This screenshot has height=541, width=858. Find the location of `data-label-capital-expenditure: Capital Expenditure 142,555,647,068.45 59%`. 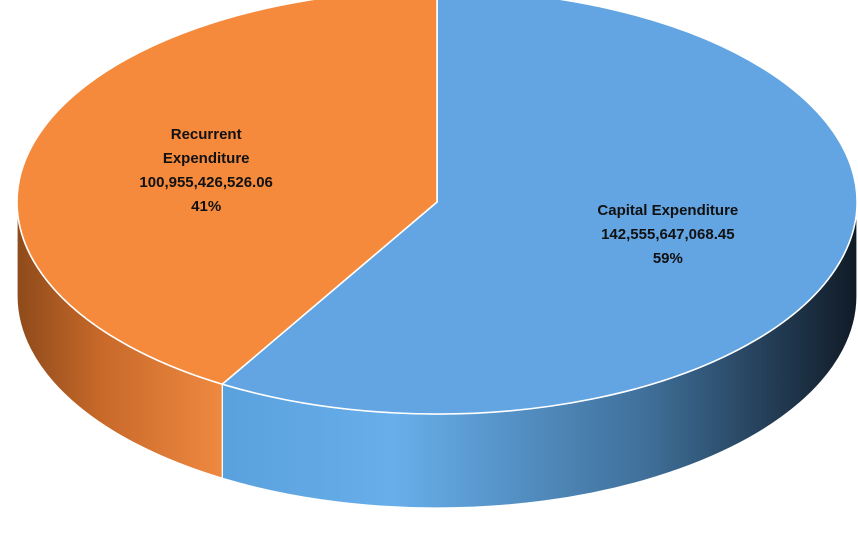

data-label-capital-expenditure: Capital Expenditure 142,555,647,068.45 59% is located at coordinates (667, 234).